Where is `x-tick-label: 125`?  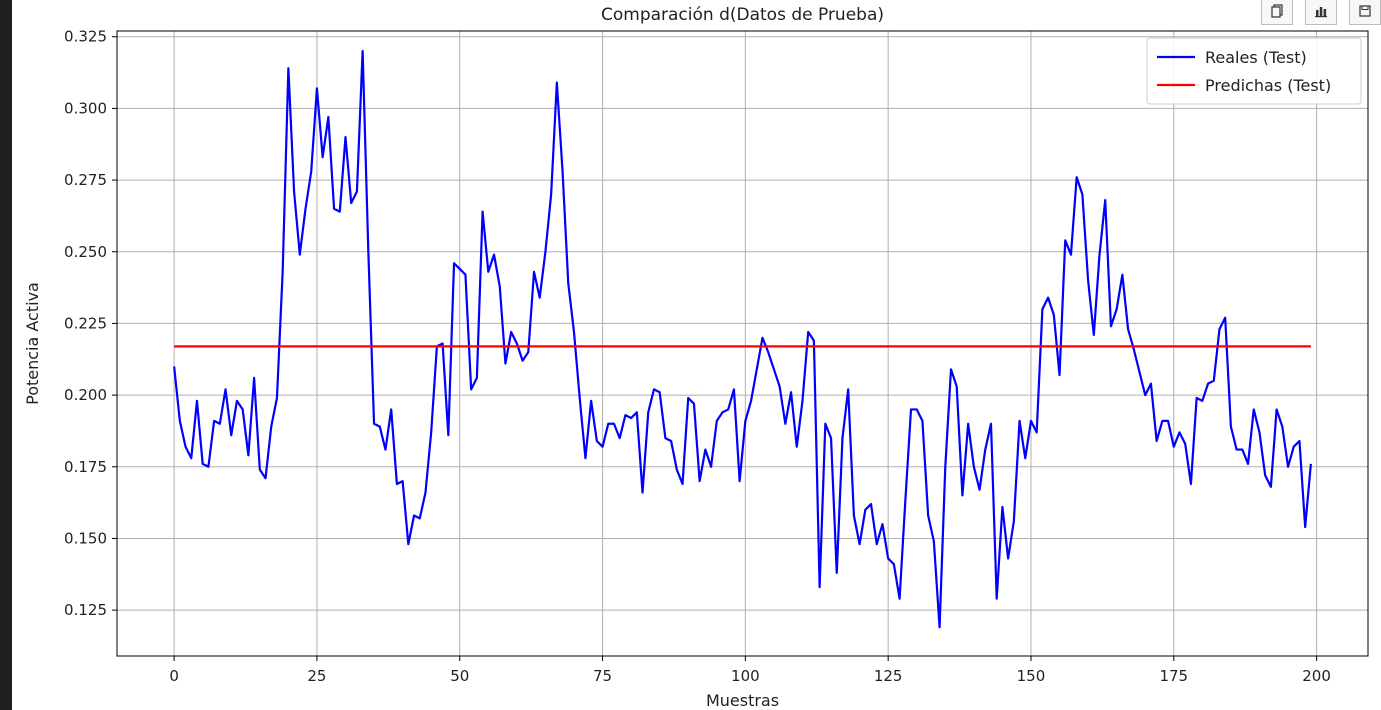
x-tick-label: 125 is located at coordinates (888, 676).